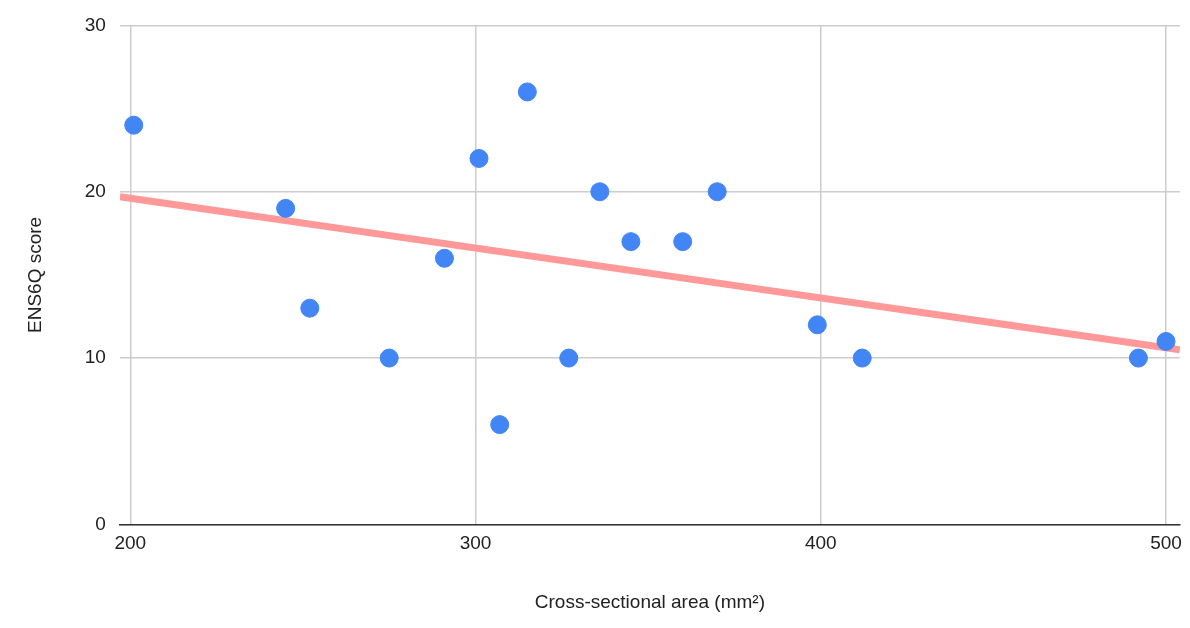  I want to click on y-tick-label: 30, so click(95, 24).